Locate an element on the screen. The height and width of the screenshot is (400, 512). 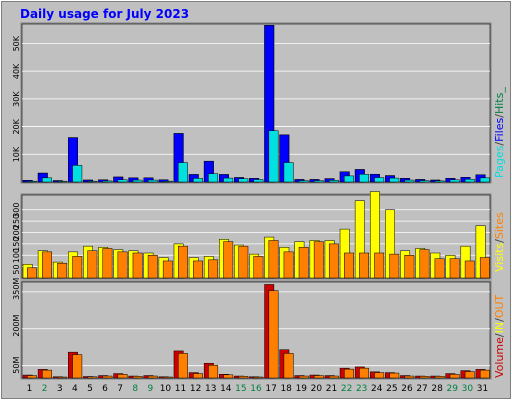
legend-panel3: Volume/IN/OUT is located at coordinates (499, 336).